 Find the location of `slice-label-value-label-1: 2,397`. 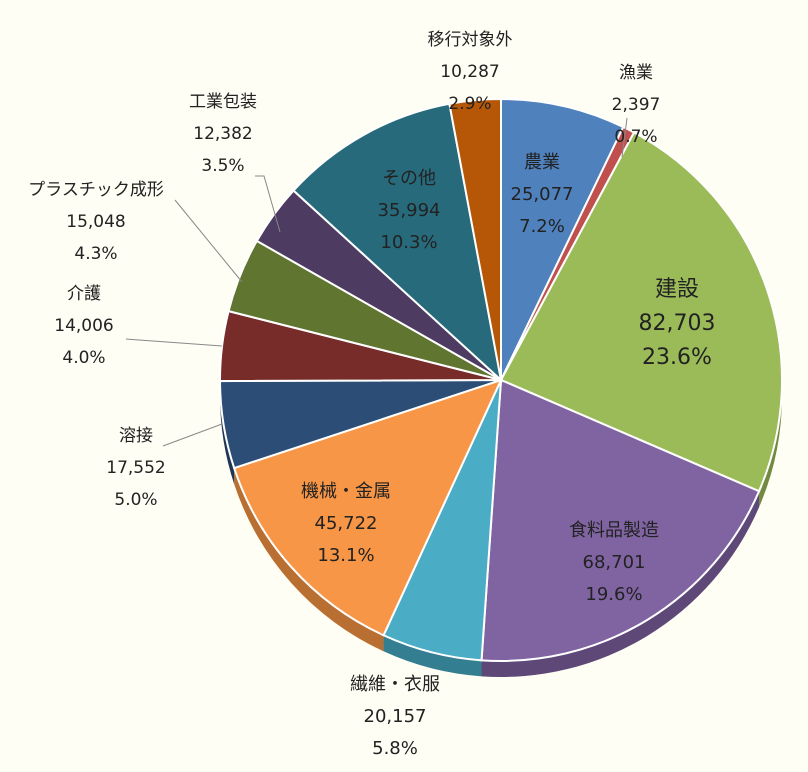

slice-label-value-label-1: 2,397 is located at coordinates (636, 105).